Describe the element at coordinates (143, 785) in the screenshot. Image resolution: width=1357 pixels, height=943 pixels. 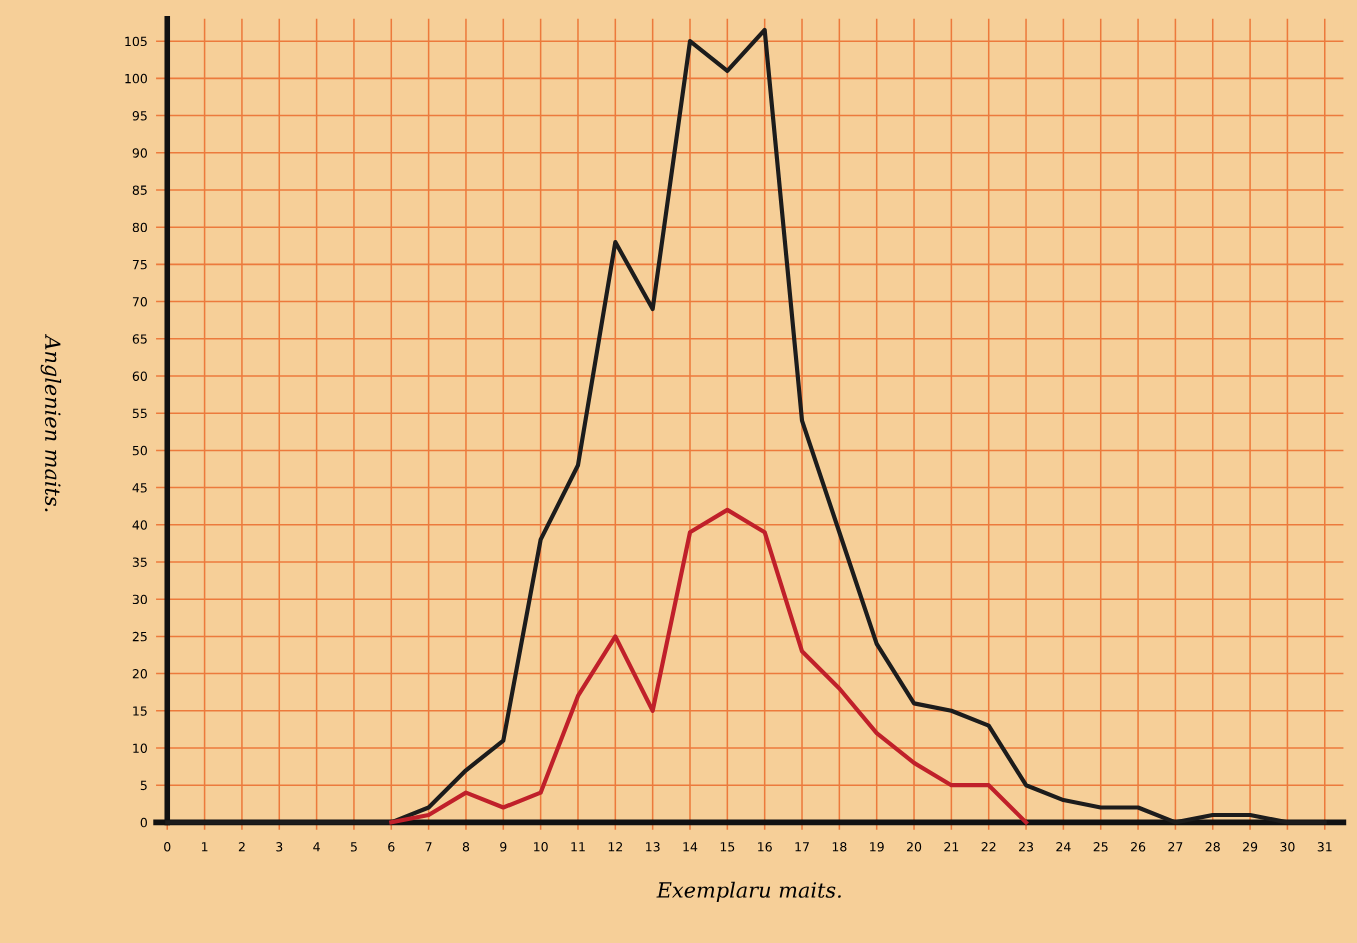
I see `y-tick-label: 5` at that location.